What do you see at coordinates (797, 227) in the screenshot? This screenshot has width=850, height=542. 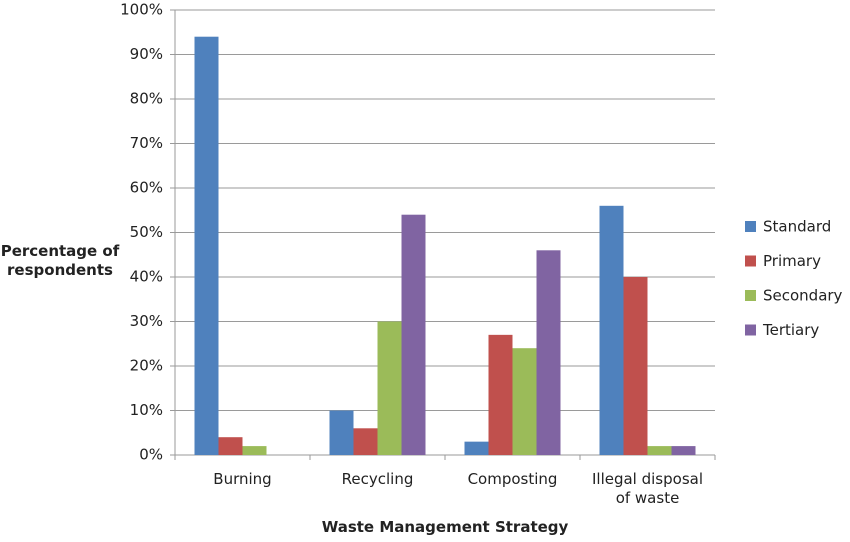 I see `legend-label: Standard` at bounding box center [797, 227].